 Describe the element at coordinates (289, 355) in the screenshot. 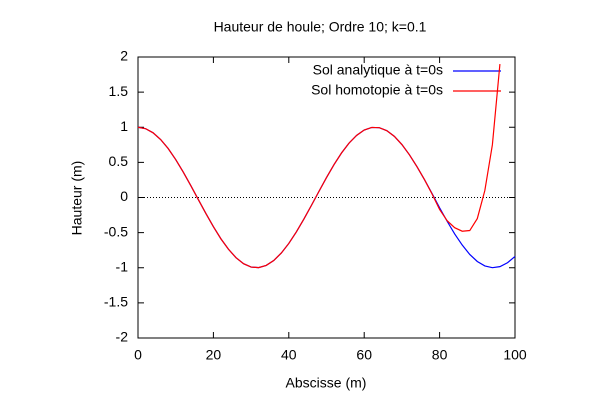

I see `x-tick-label: 40` at that location.